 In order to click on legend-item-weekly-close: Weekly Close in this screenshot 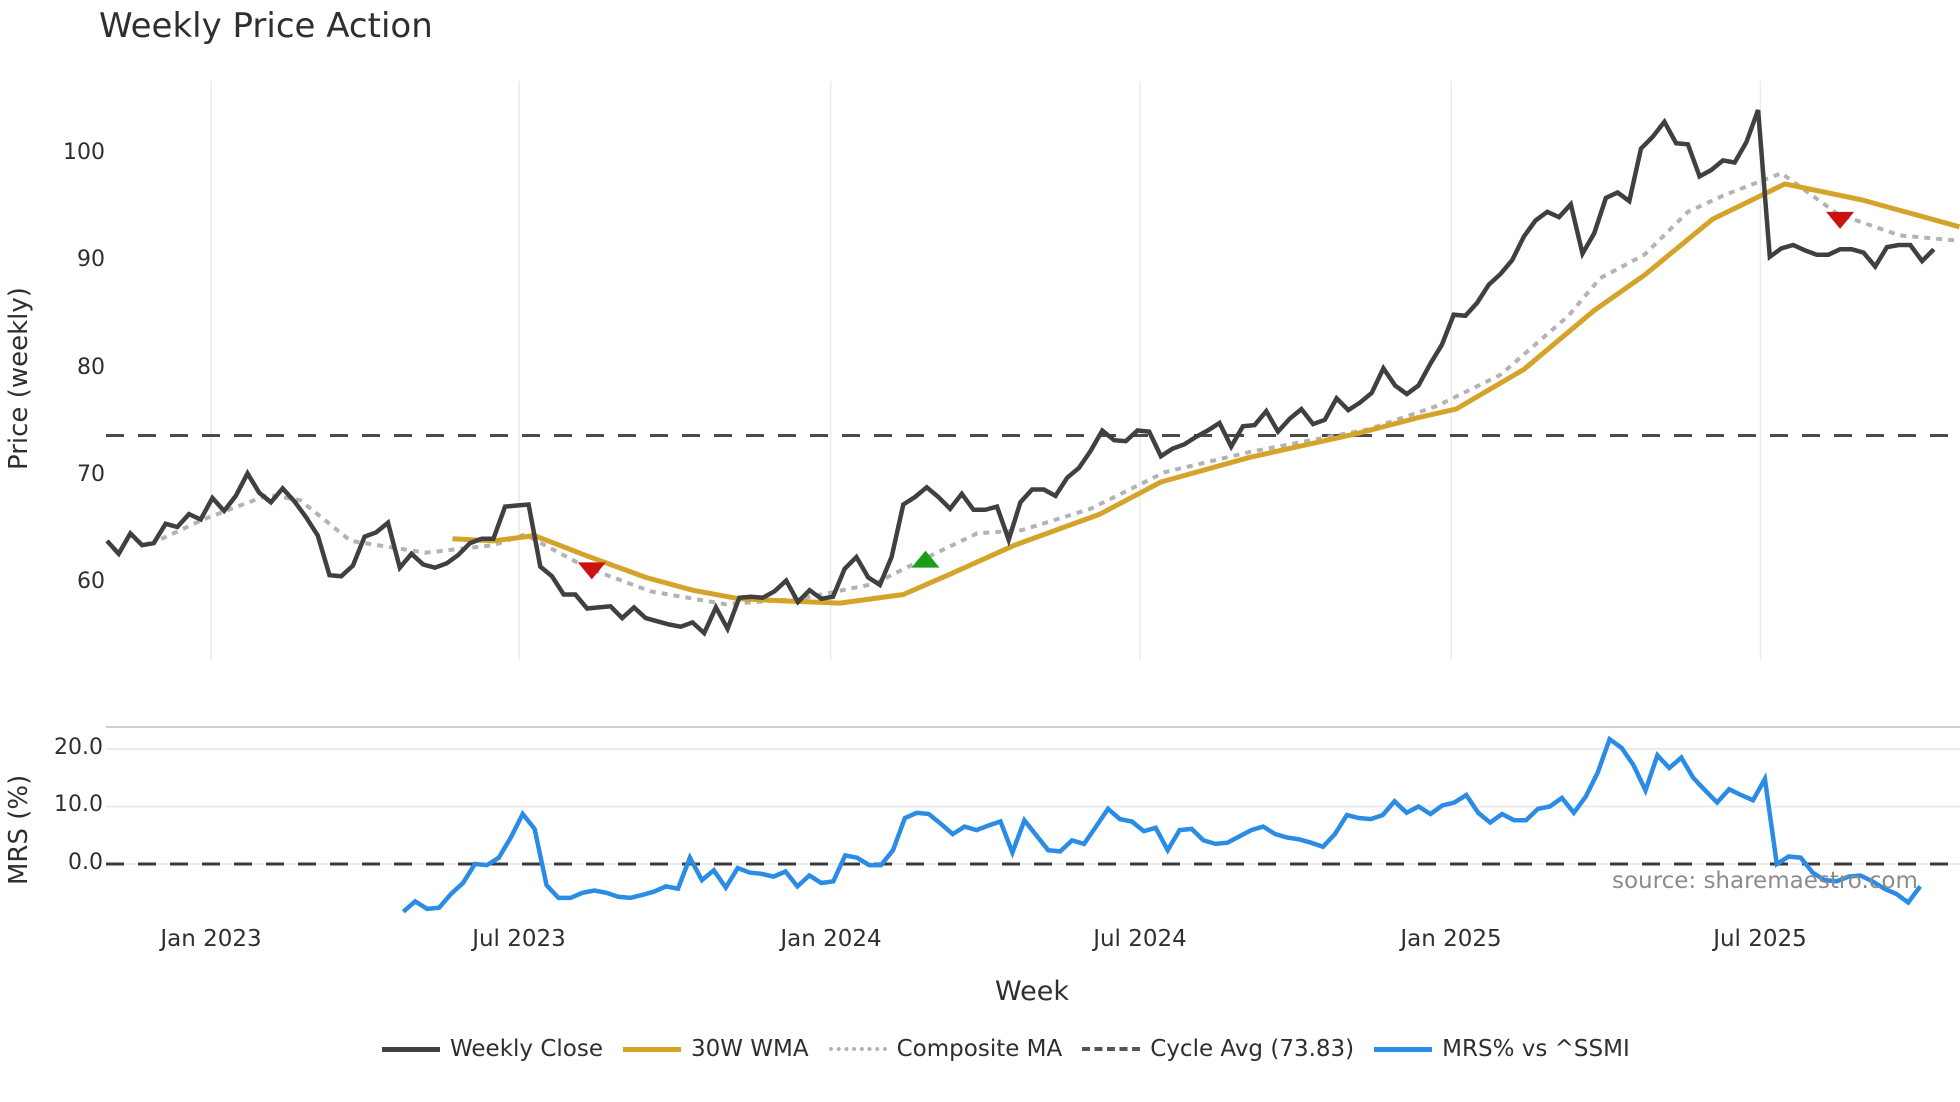, I will do `click(492, 1049)`.